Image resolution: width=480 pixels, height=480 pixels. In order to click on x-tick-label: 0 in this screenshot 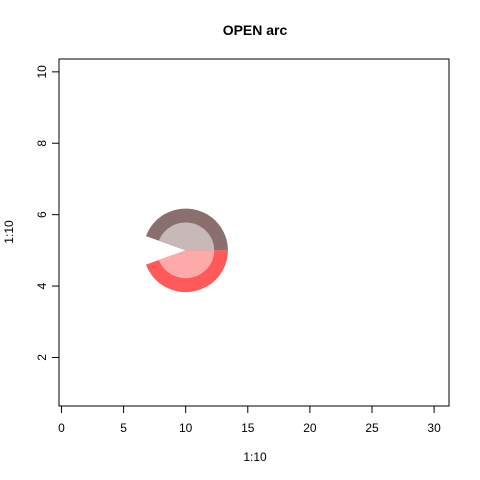, I will do `click(61, 428)`.